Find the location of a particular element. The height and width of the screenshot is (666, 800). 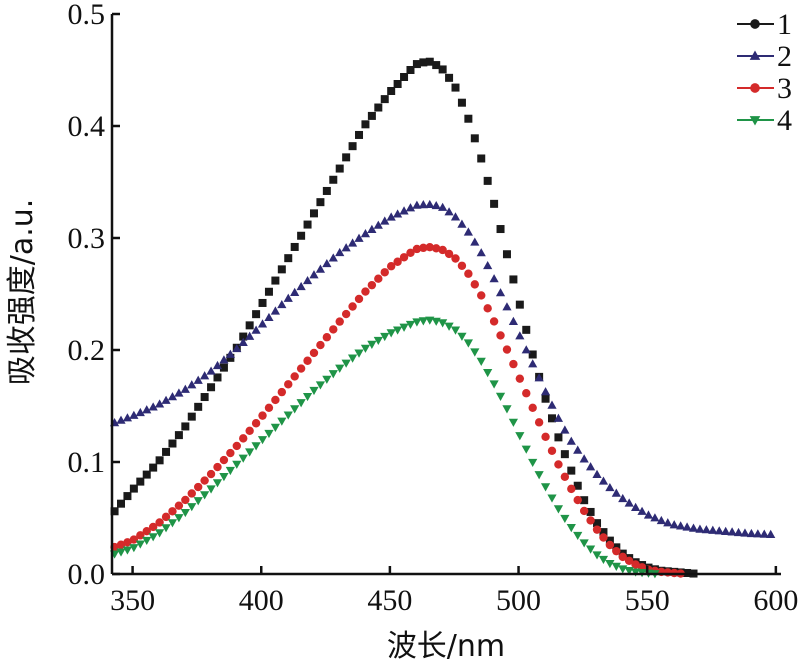

x-tick-label: 400 is located at coordinates (261, 600).